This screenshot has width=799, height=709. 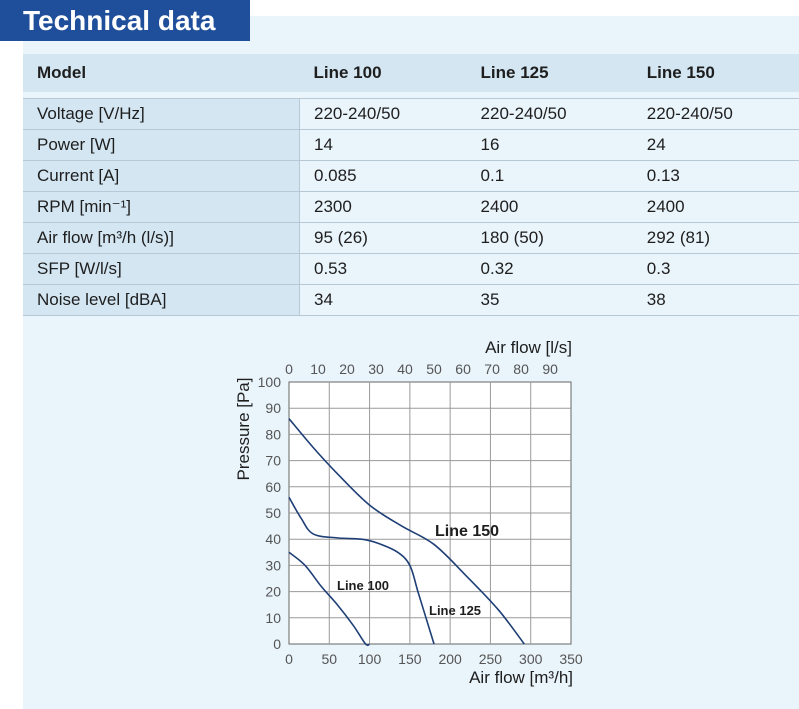 I want to click on y-tick-label: 0, so click(x=277, y=644).